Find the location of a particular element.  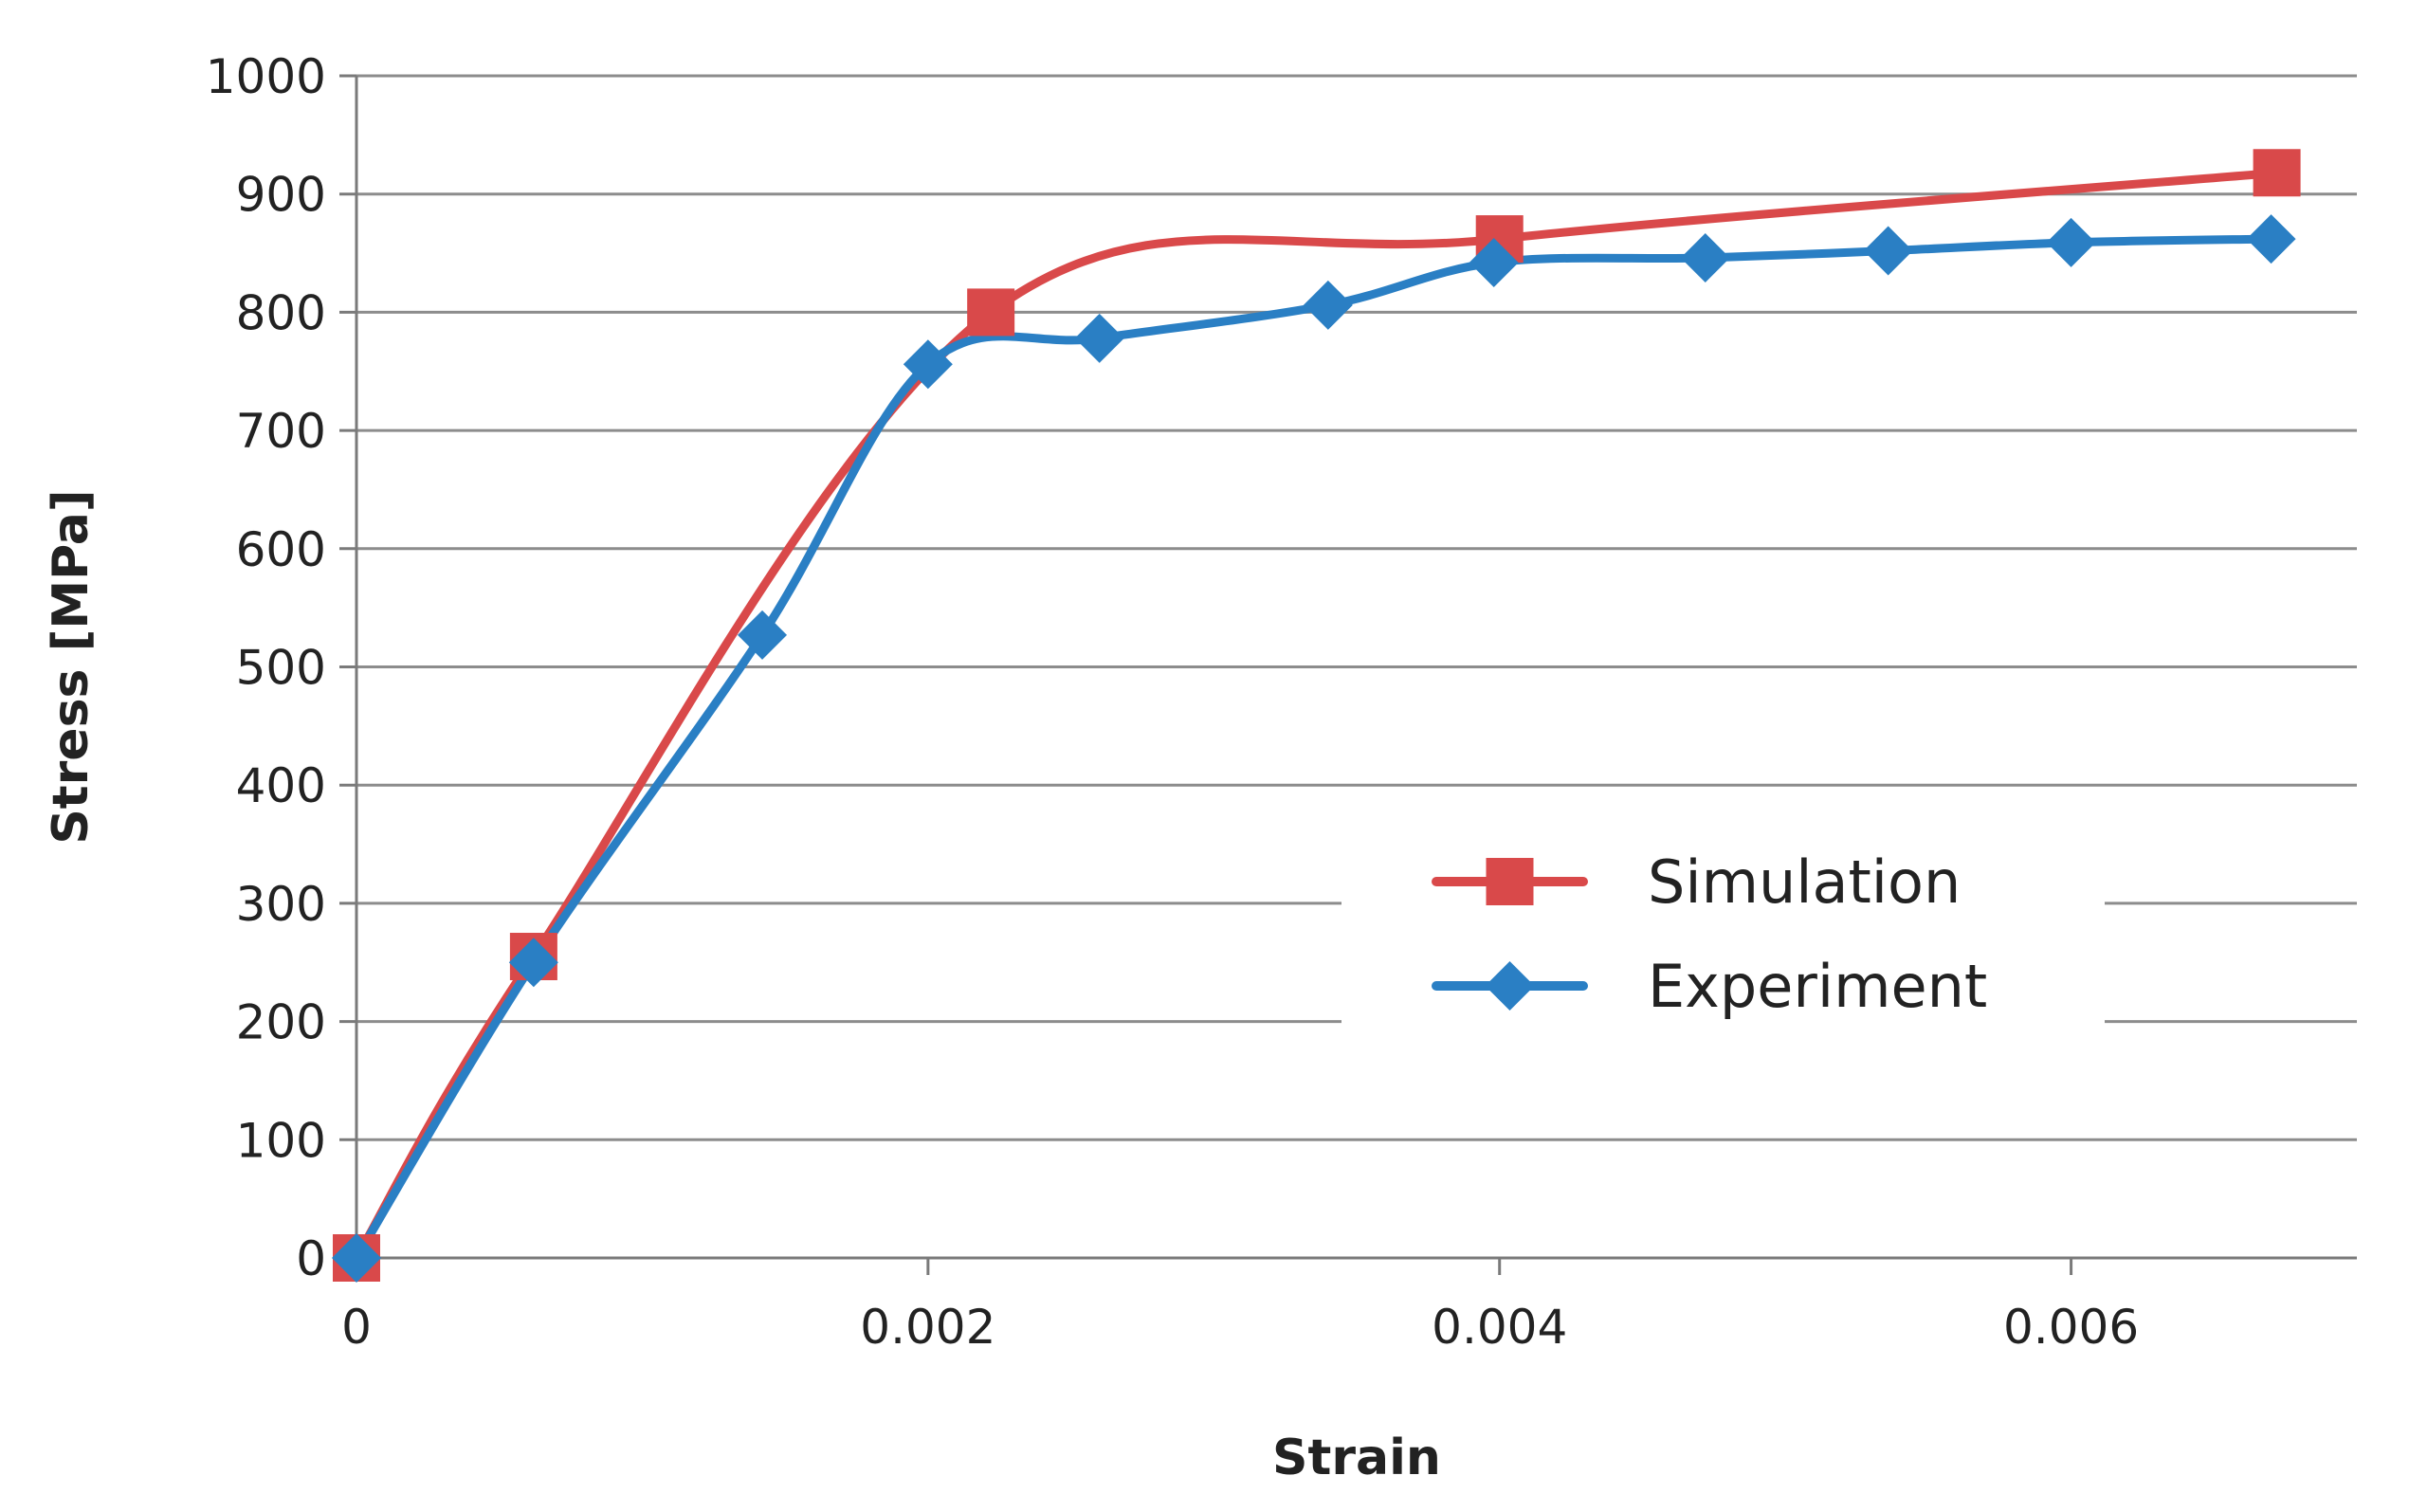

x-tick-label-3: 0.006 is located at coordinates (2071, 1327).